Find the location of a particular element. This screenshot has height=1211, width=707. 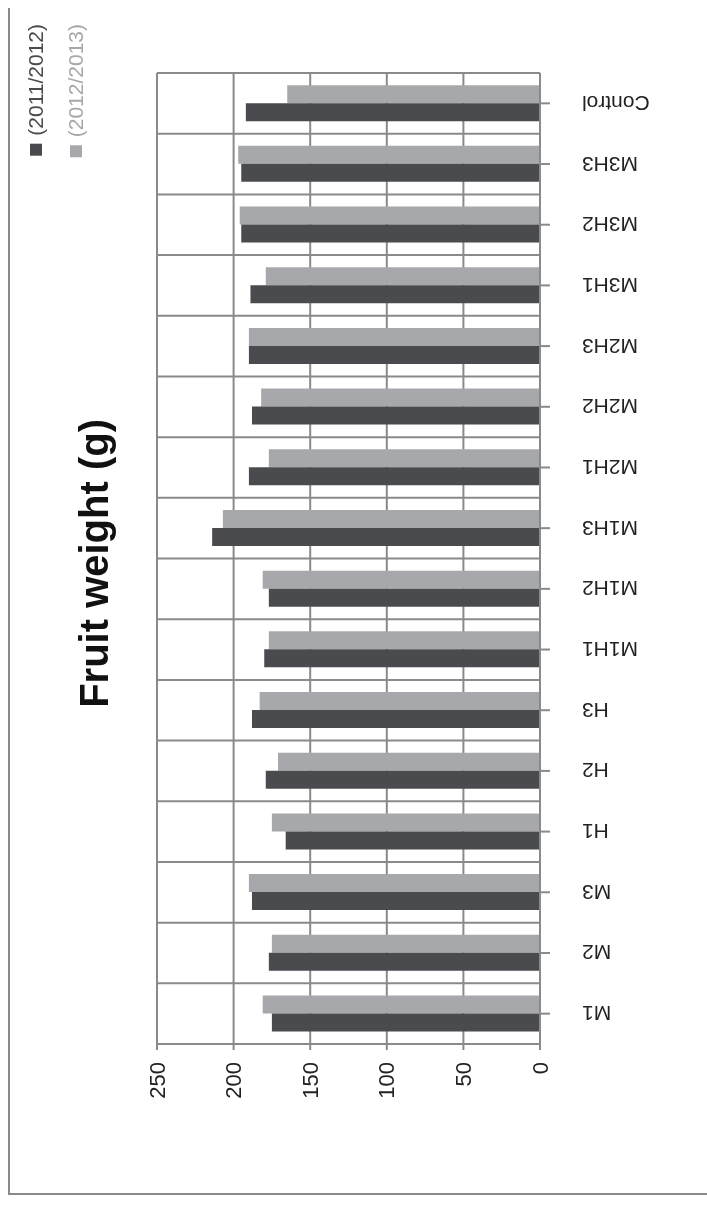

x-tick-label: 100 is located at coordinates (387, 1080).